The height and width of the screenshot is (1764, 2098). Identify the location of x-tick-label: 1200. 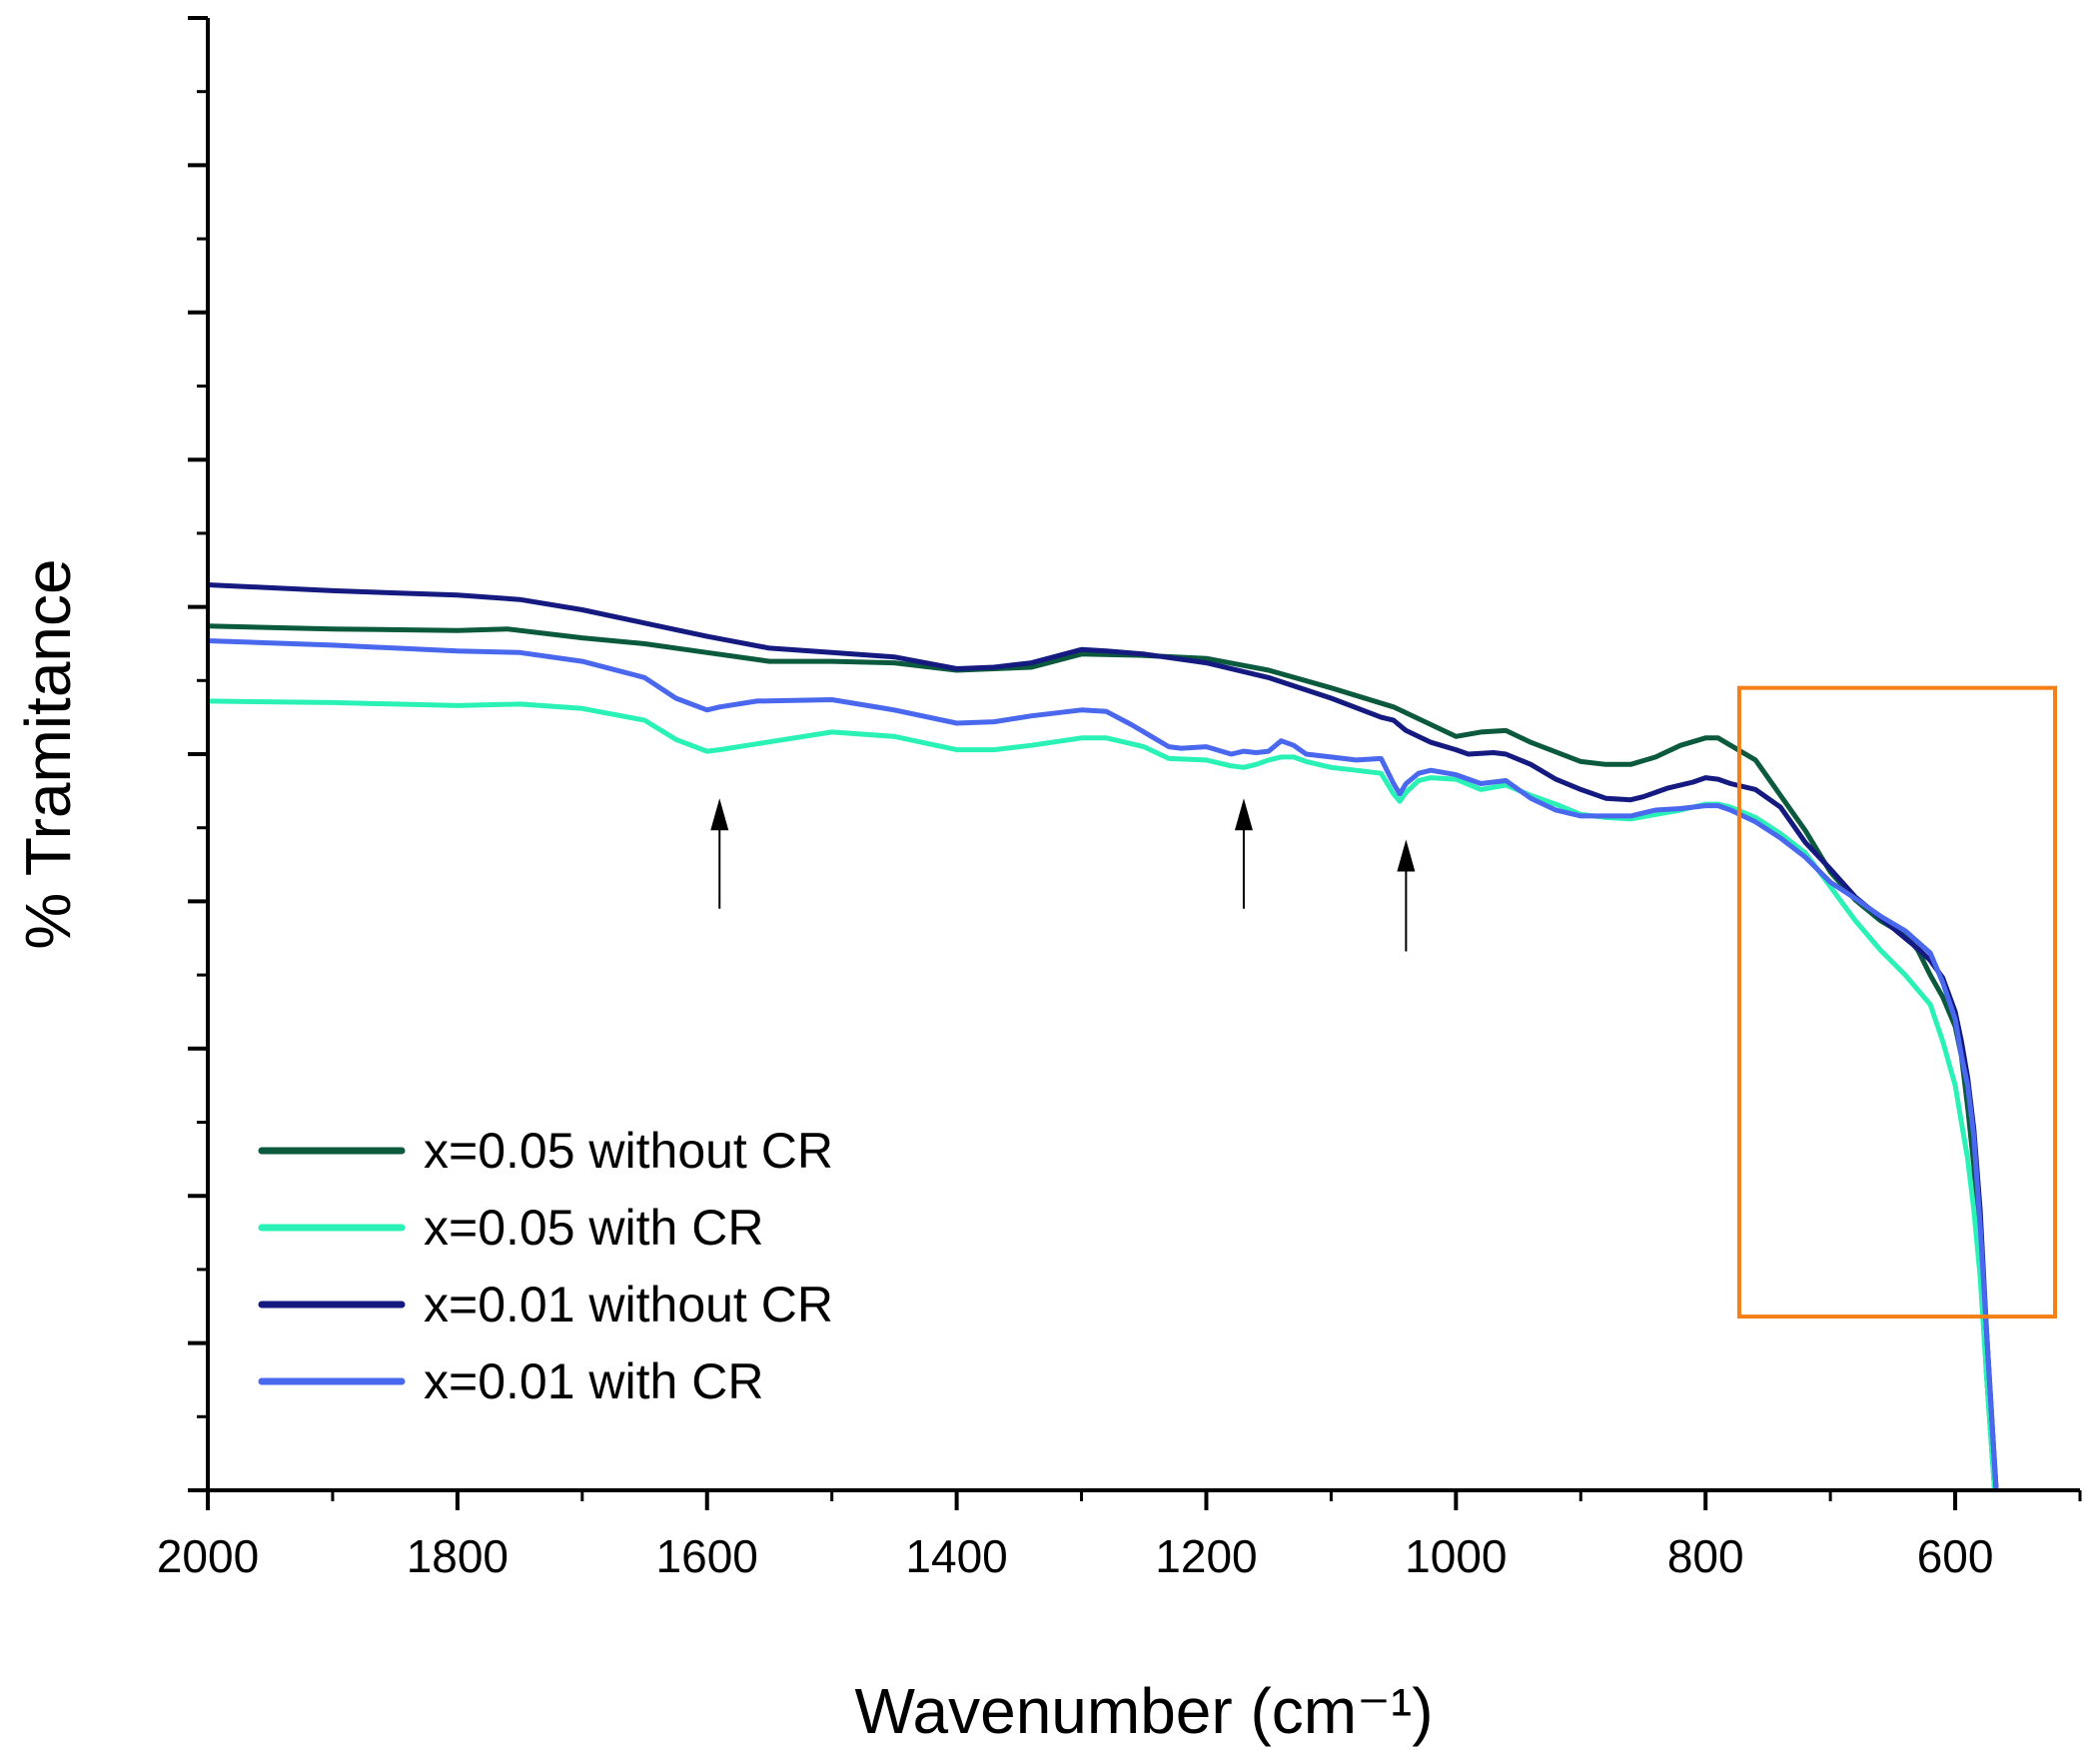
(1206, 1556).